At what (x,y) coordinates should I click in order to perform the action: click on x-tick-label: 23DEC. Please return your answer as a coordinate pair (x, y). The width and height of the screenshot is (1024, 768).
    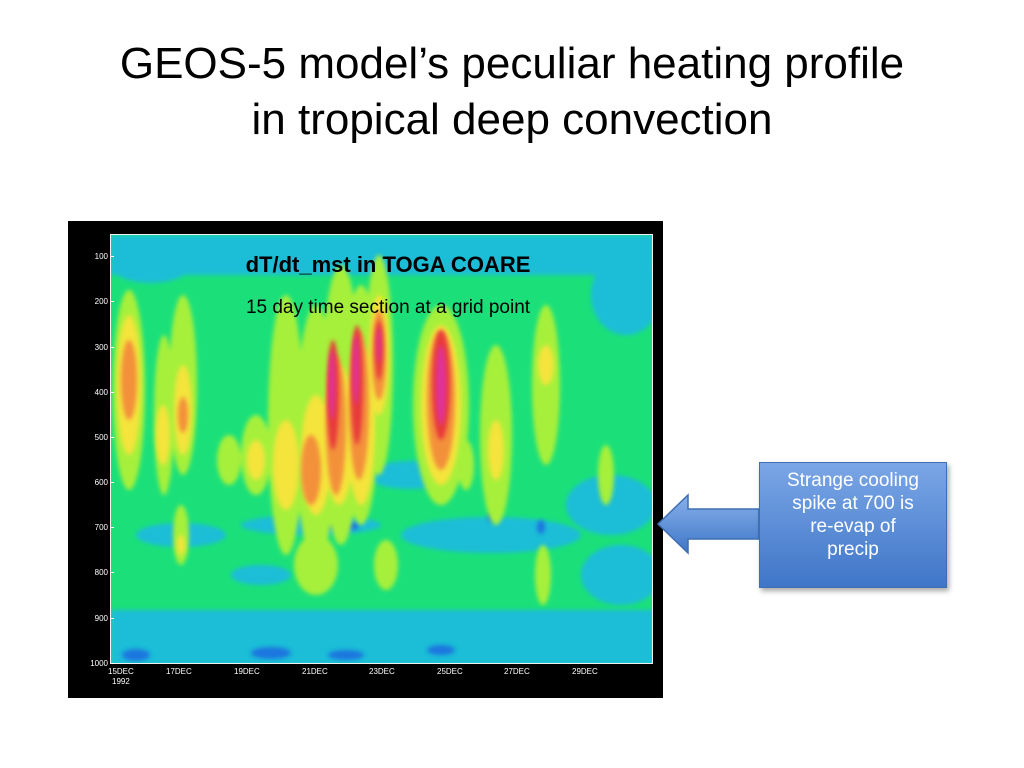
    Looking at the image, I should click on (382, 671).